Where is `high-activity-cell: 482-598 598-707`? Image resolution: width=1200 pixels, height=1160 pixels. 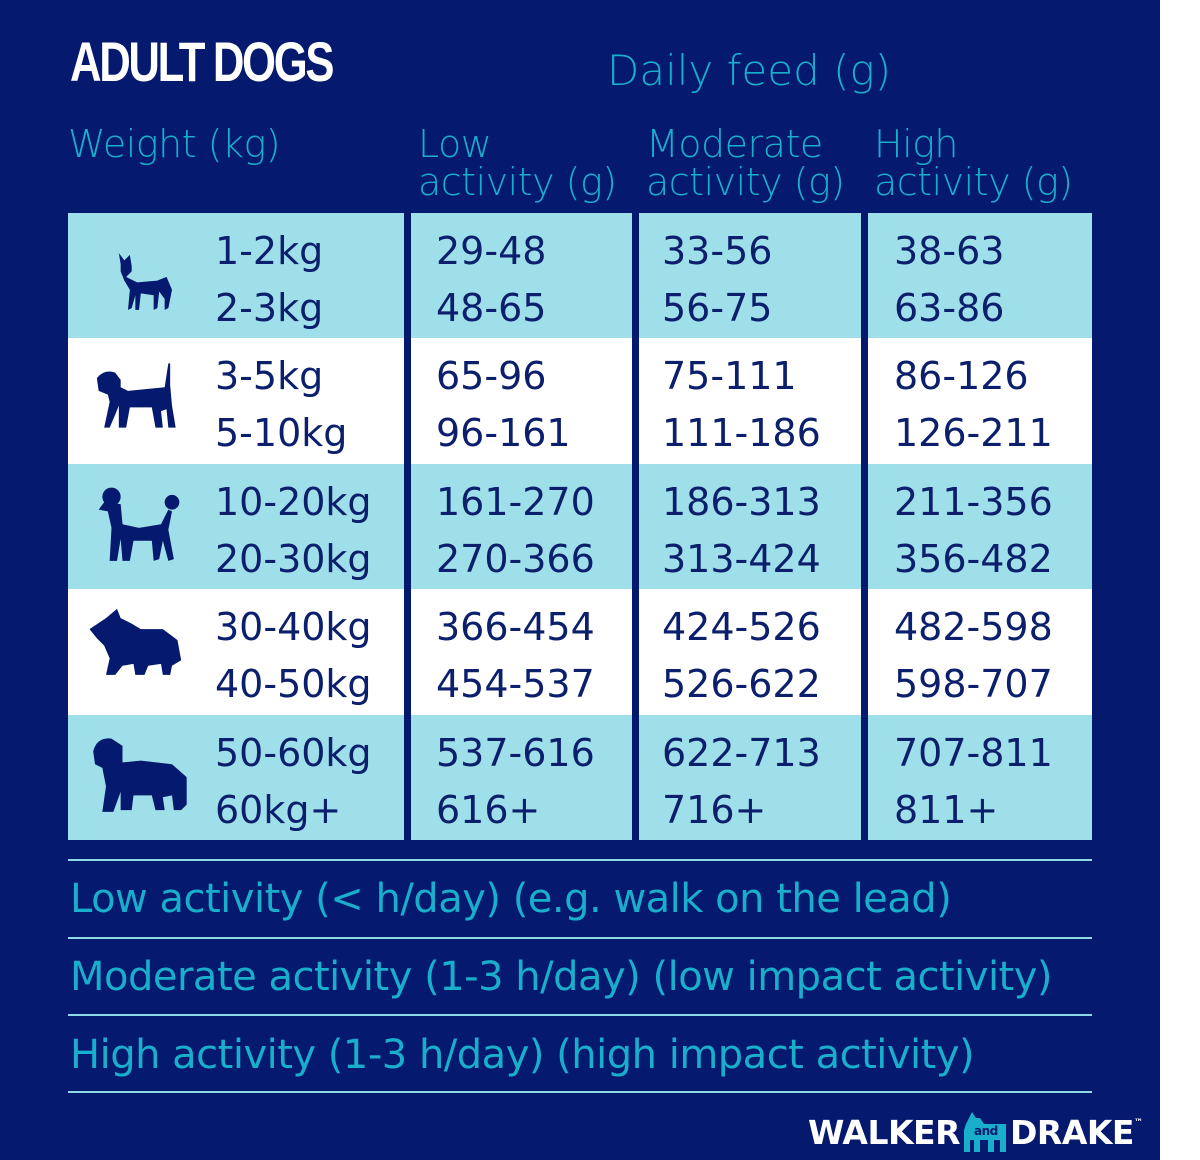
high-activity-cell: 482-598 598-707 is located at coordinates (973, 656).